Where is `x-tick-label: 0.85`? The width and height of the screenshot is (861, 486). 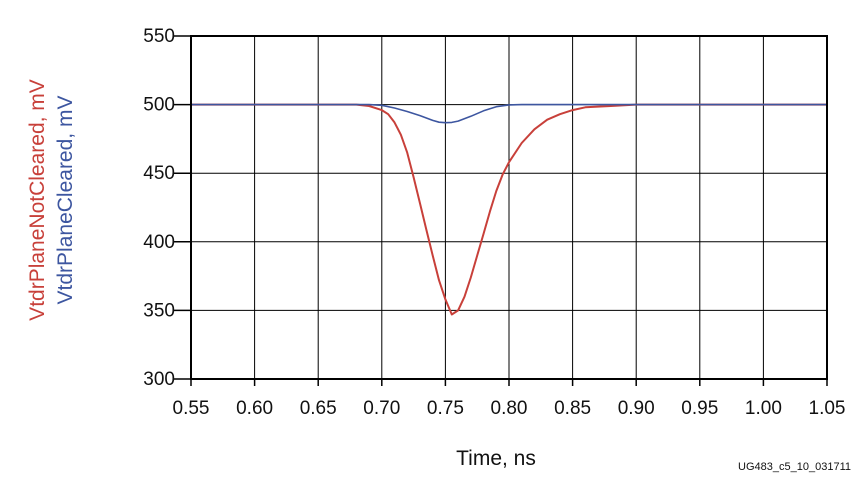
x-tick-label: 0.85 is located at coordinates (572, 408).